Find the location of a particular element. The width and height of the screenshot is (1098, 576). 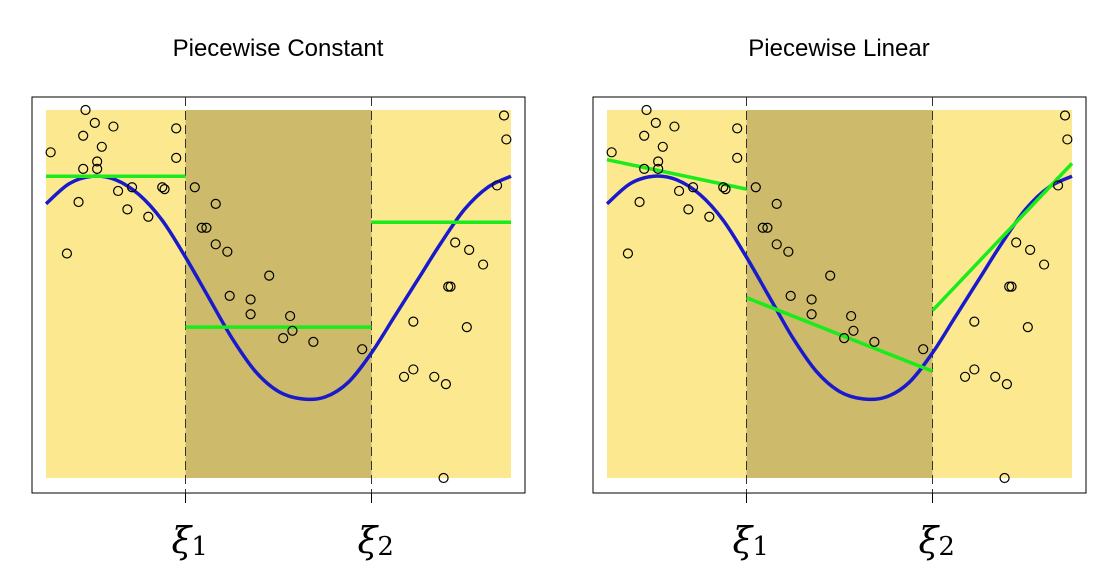

chart-title: Piecewise Constant is located at coordinates (278, 48).